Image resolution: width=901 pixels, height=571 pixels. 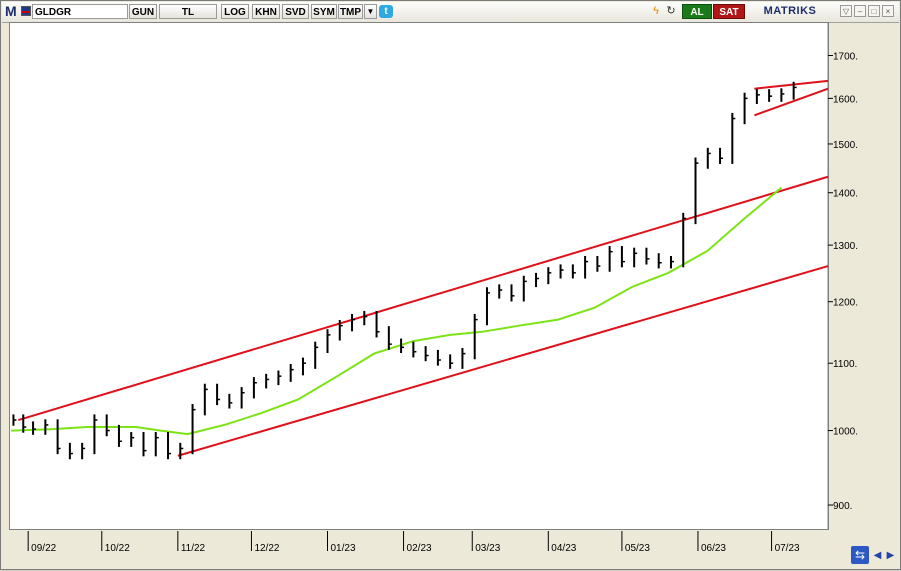 What do you see at coordinates (842, 506) in the screenshot?
I see `y-tick-label-8: 900.` at bounding box center [842, 506].